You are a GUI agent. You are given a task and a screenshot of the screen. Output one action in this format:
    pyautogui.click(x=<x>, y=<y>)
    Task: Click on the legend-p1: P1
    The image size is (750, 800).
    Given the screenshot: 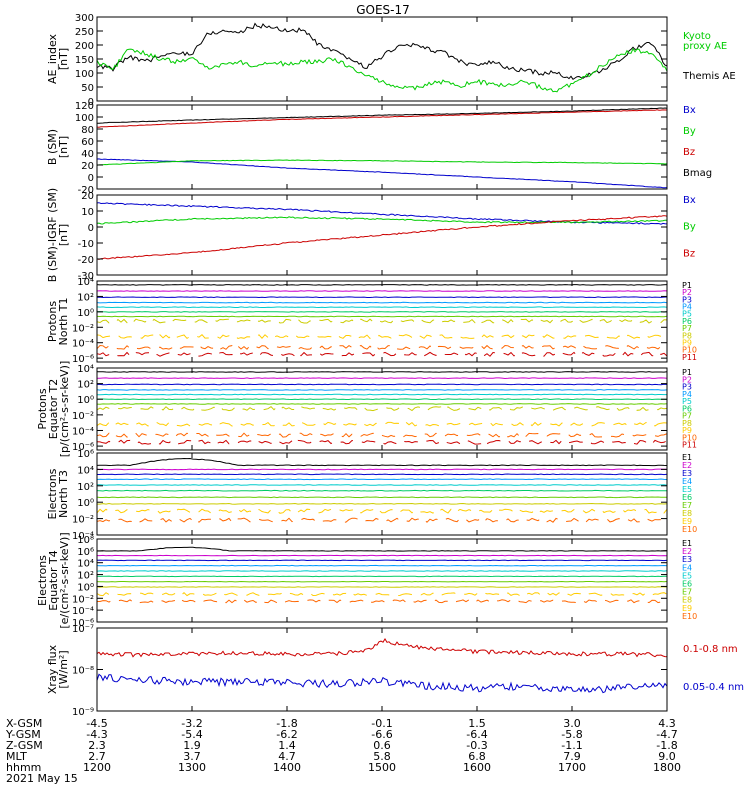 What is the action you would take?
    pyautogui.click(x=687, y=372)
    